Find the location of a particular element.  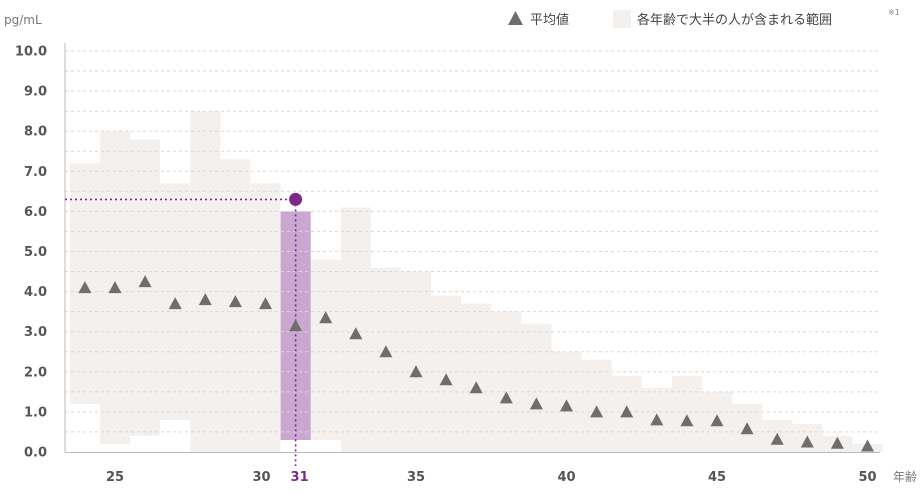

x-tick-label: 50 is located at coordinates (867, 477).